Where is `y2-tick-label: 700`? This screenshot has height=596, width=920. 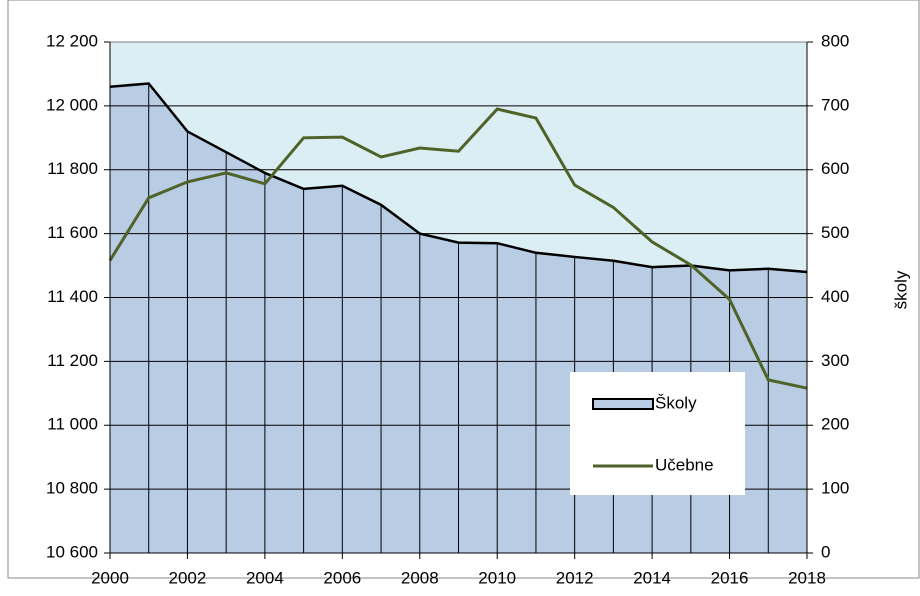
y2-tick-label: 700 is located at coordinates (835, 104).